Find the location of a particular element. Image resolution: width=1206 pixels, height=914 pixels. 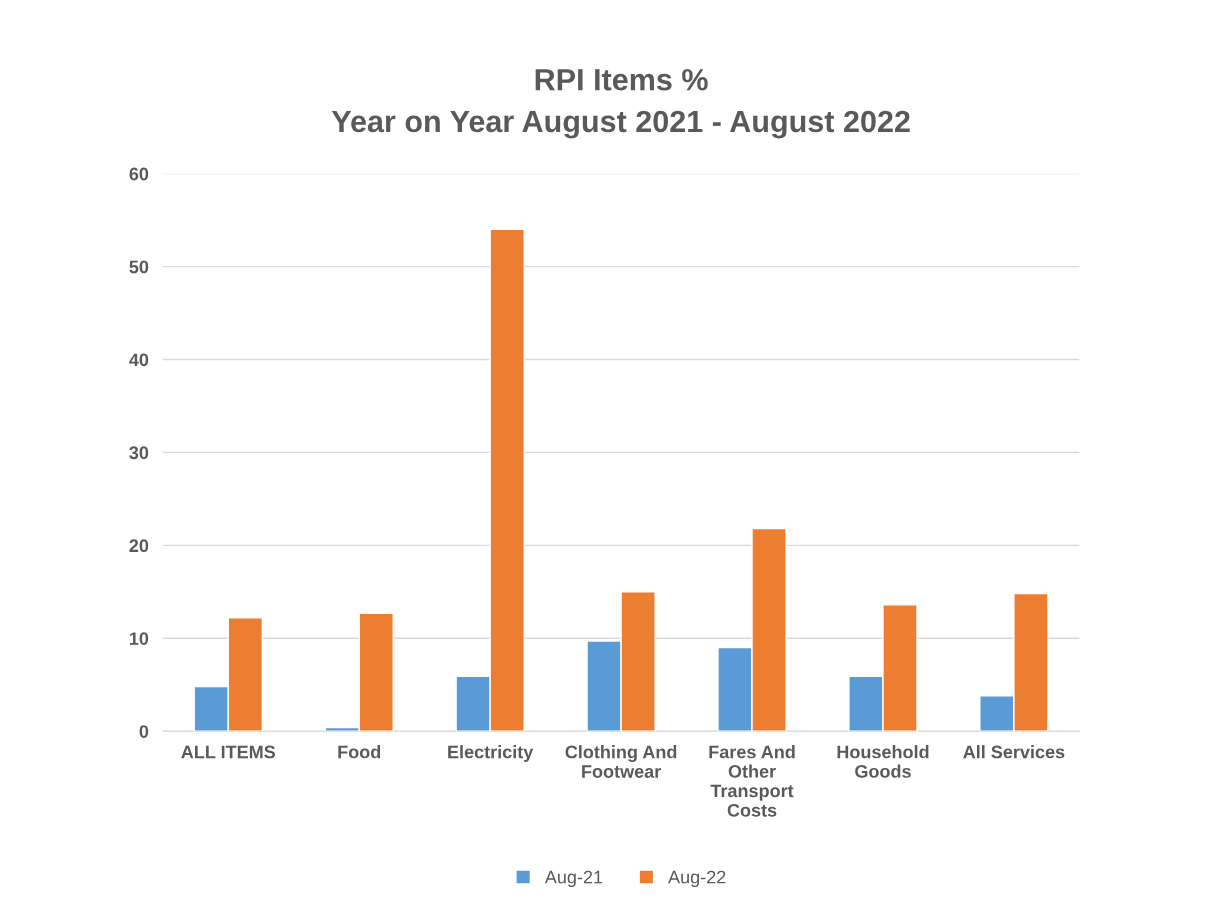

y-tick-label: 40 is located at coordinates (139, 360).